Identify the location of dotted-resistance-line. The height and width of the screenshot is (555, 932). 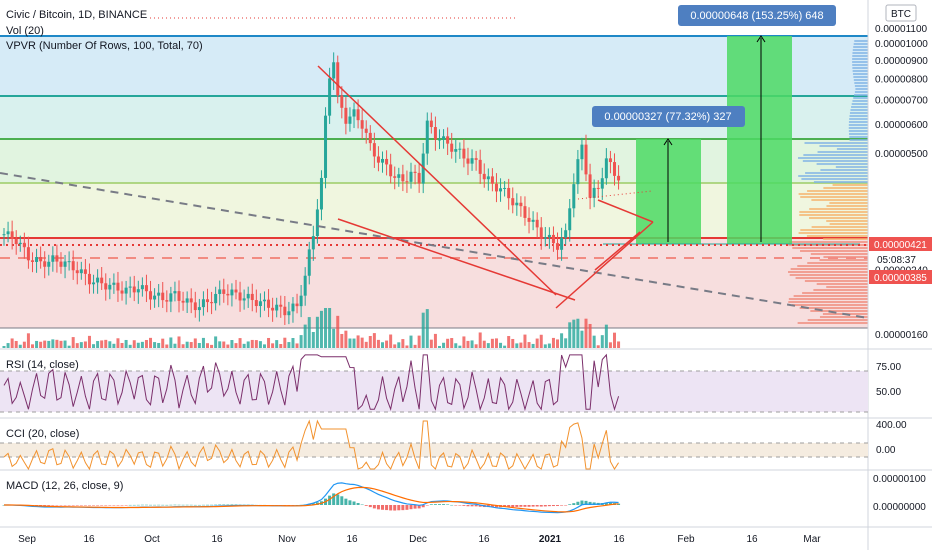
(615, 195).